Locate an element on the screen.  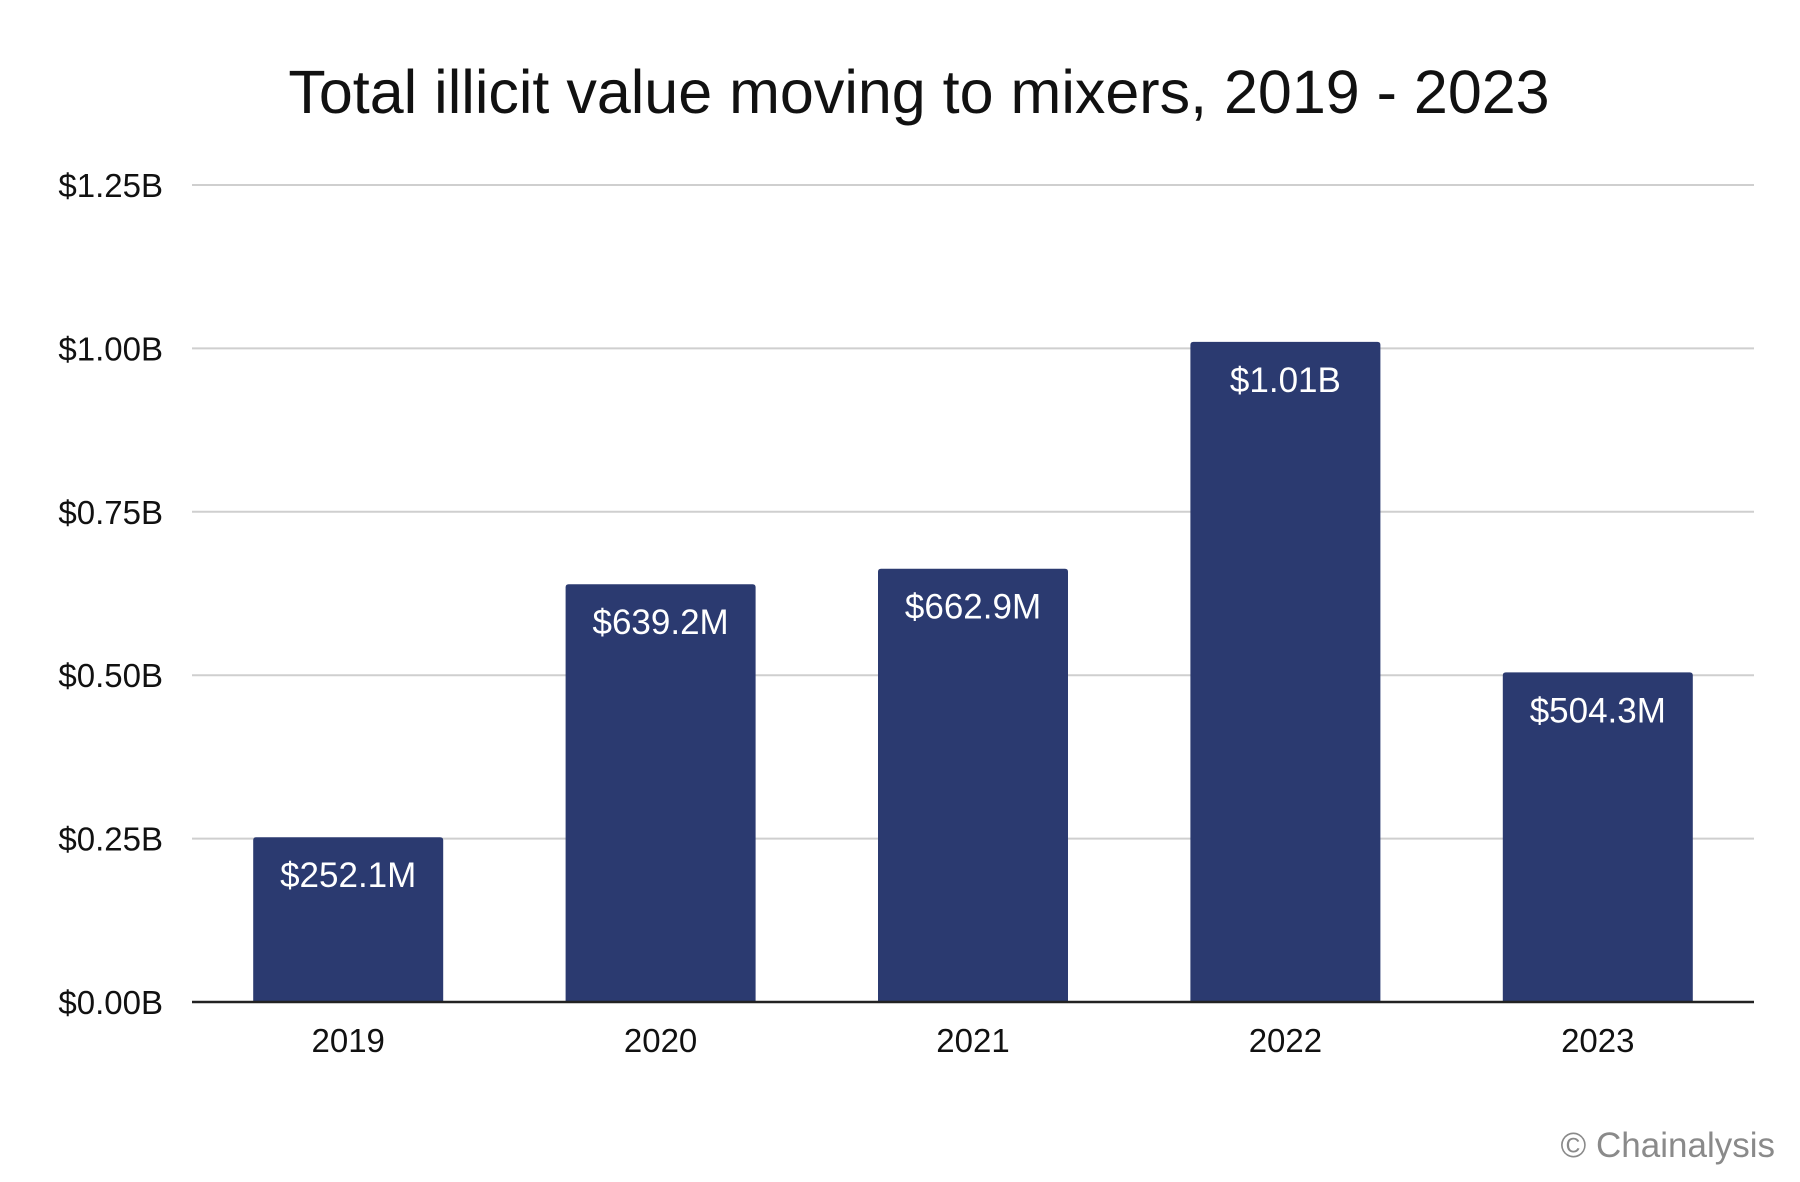
bar-data-label: $662.9M is located at coordinates (973, 607).